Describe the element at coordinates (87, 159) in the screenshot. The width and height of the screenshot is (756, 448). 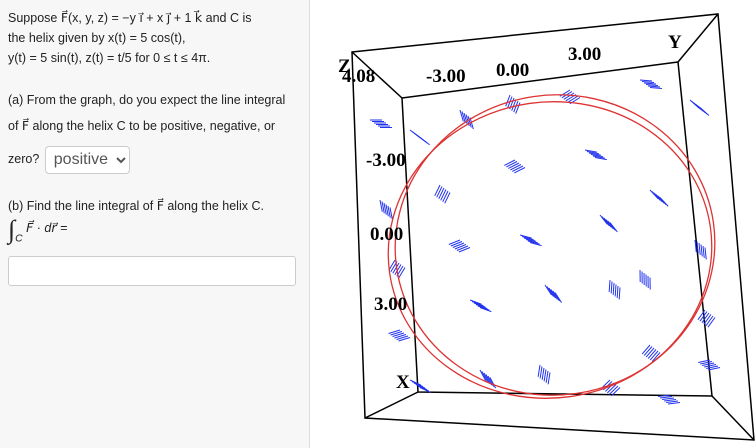
I see `answer-select: positive` at that location.